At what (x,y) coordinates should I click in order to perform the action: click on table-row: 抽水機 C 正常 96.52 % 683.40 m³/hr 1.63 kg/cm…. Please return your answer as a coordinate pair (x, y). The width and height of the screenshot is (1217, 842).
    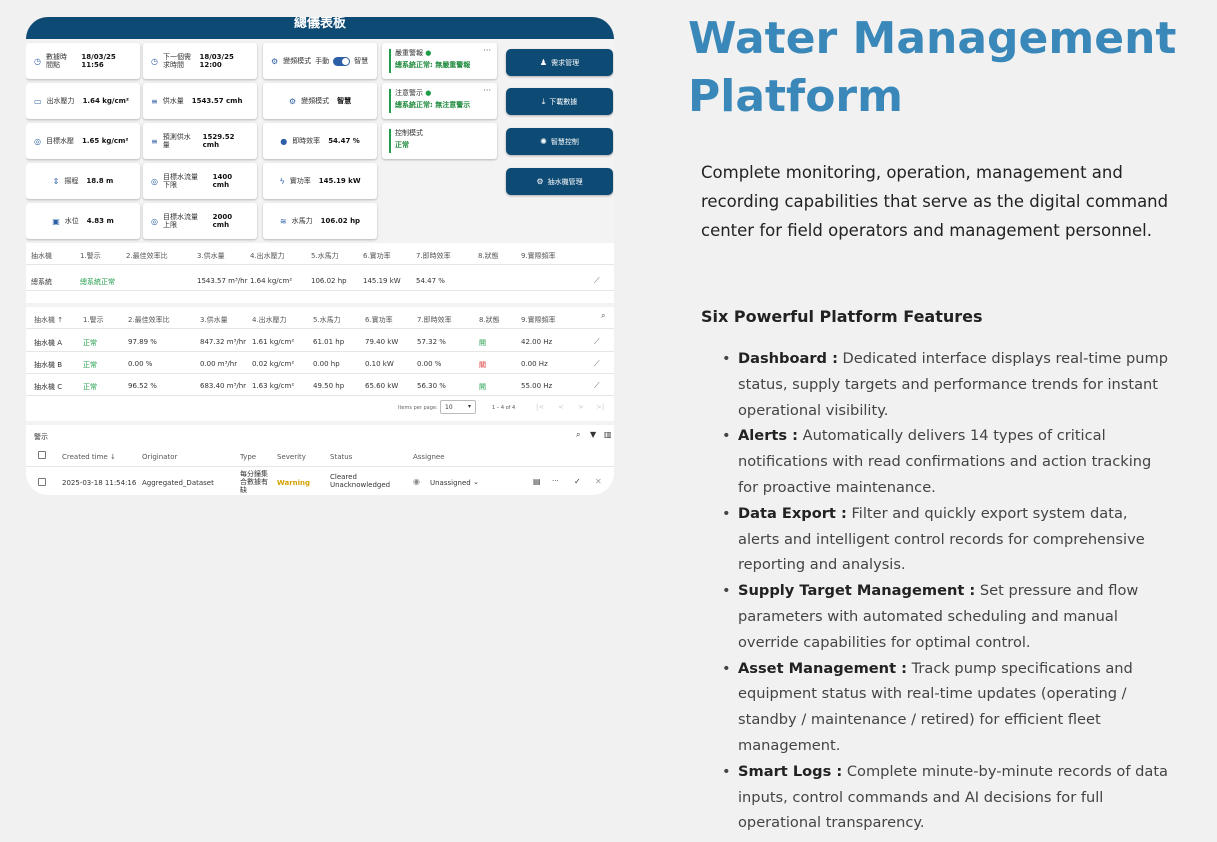
    Looking at the image, I should click on (320, 385).